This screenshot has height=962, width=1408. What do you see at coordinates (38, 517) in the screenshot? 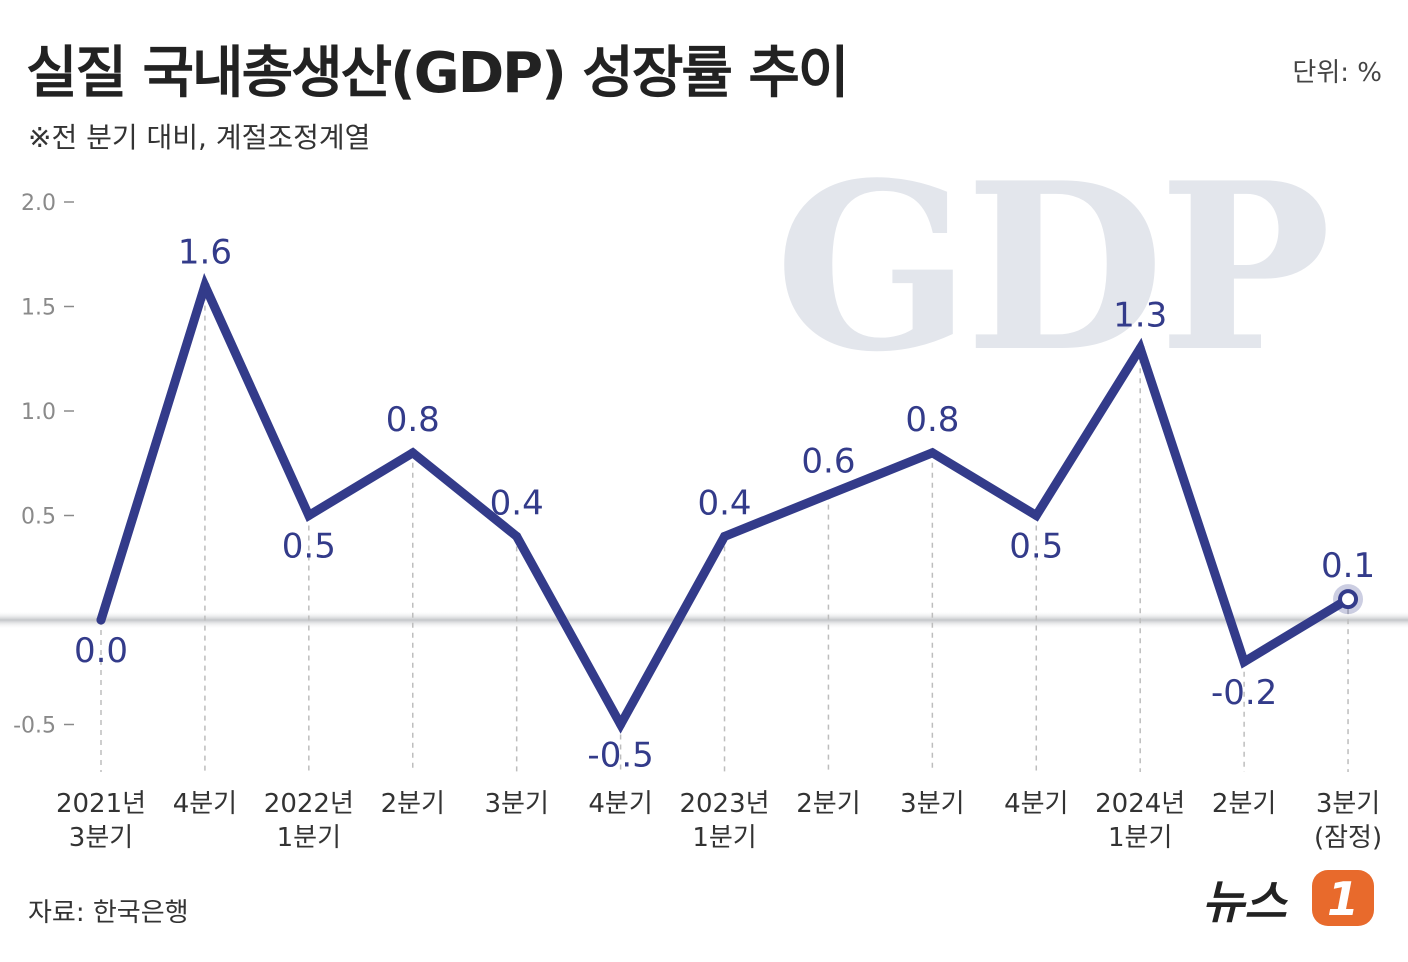
I see `y-tick-label: 0.5` at bounding box center [38, 517].